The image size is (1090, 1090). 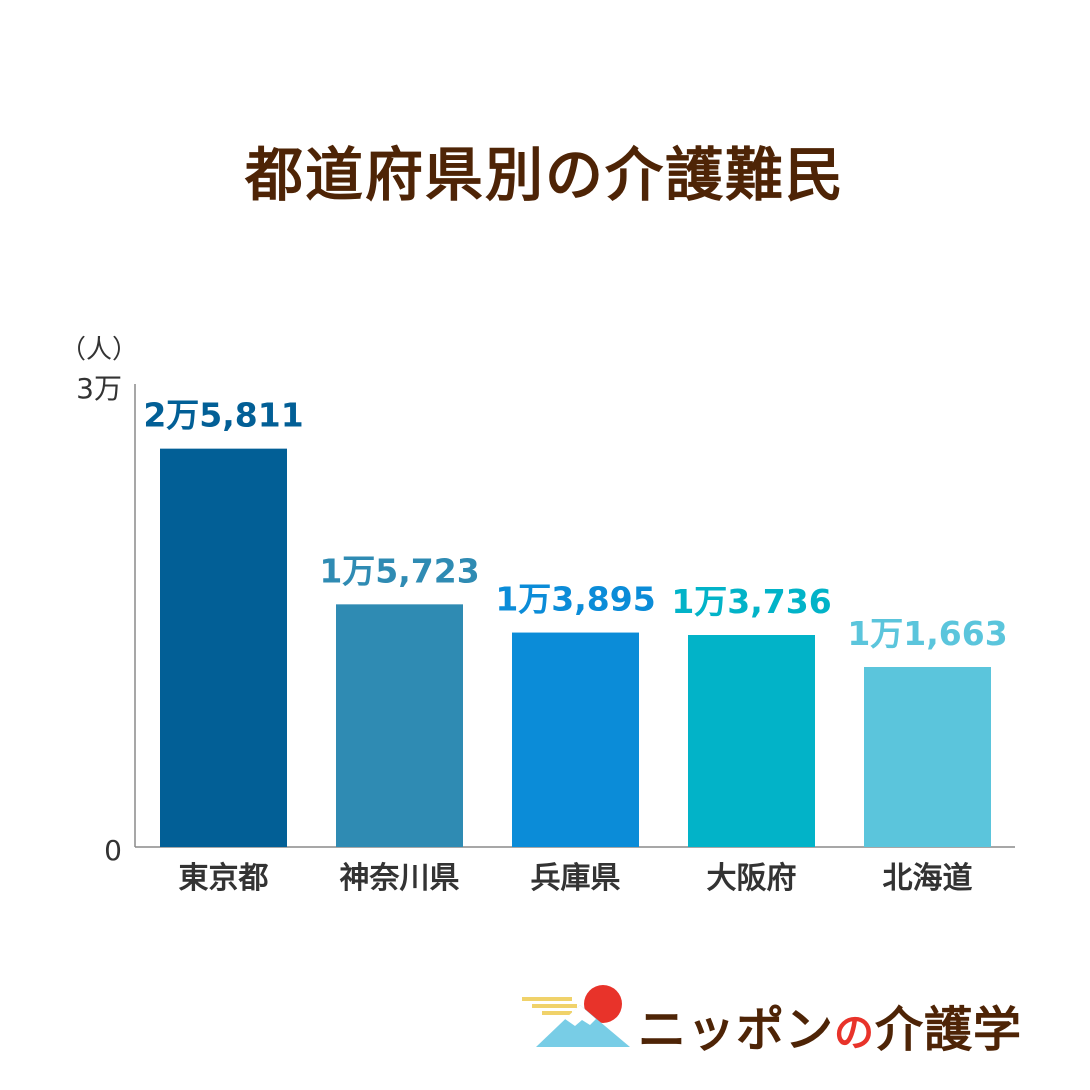 I want to click on y-tick-label-zero: 0, so click(x=113, y=850).